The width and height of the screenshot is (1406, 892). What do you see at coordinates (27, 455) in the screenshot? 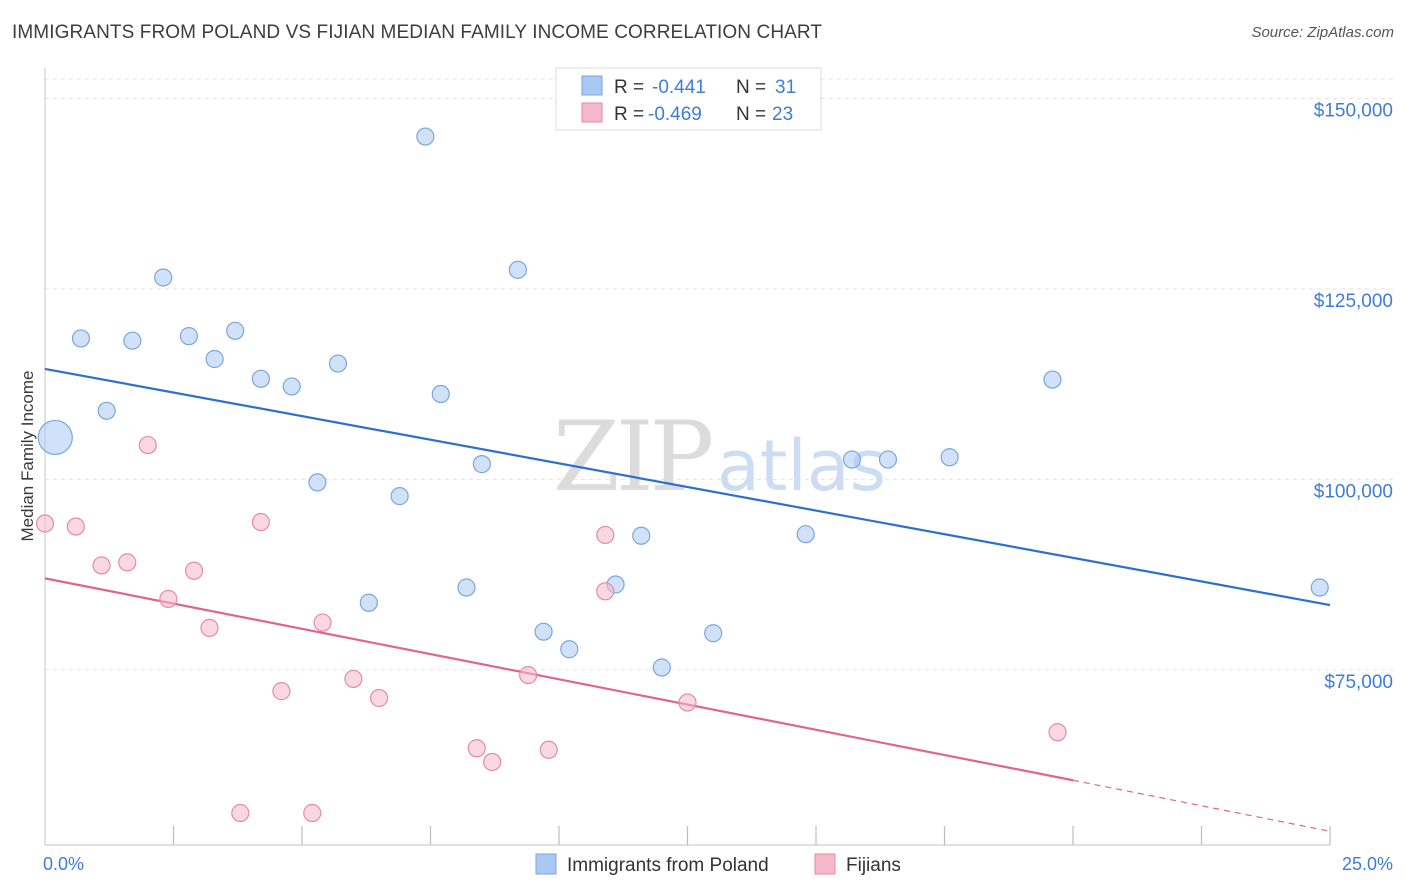
I see `y-axis-label: Median Family Income` at bounding box center [27, 455].